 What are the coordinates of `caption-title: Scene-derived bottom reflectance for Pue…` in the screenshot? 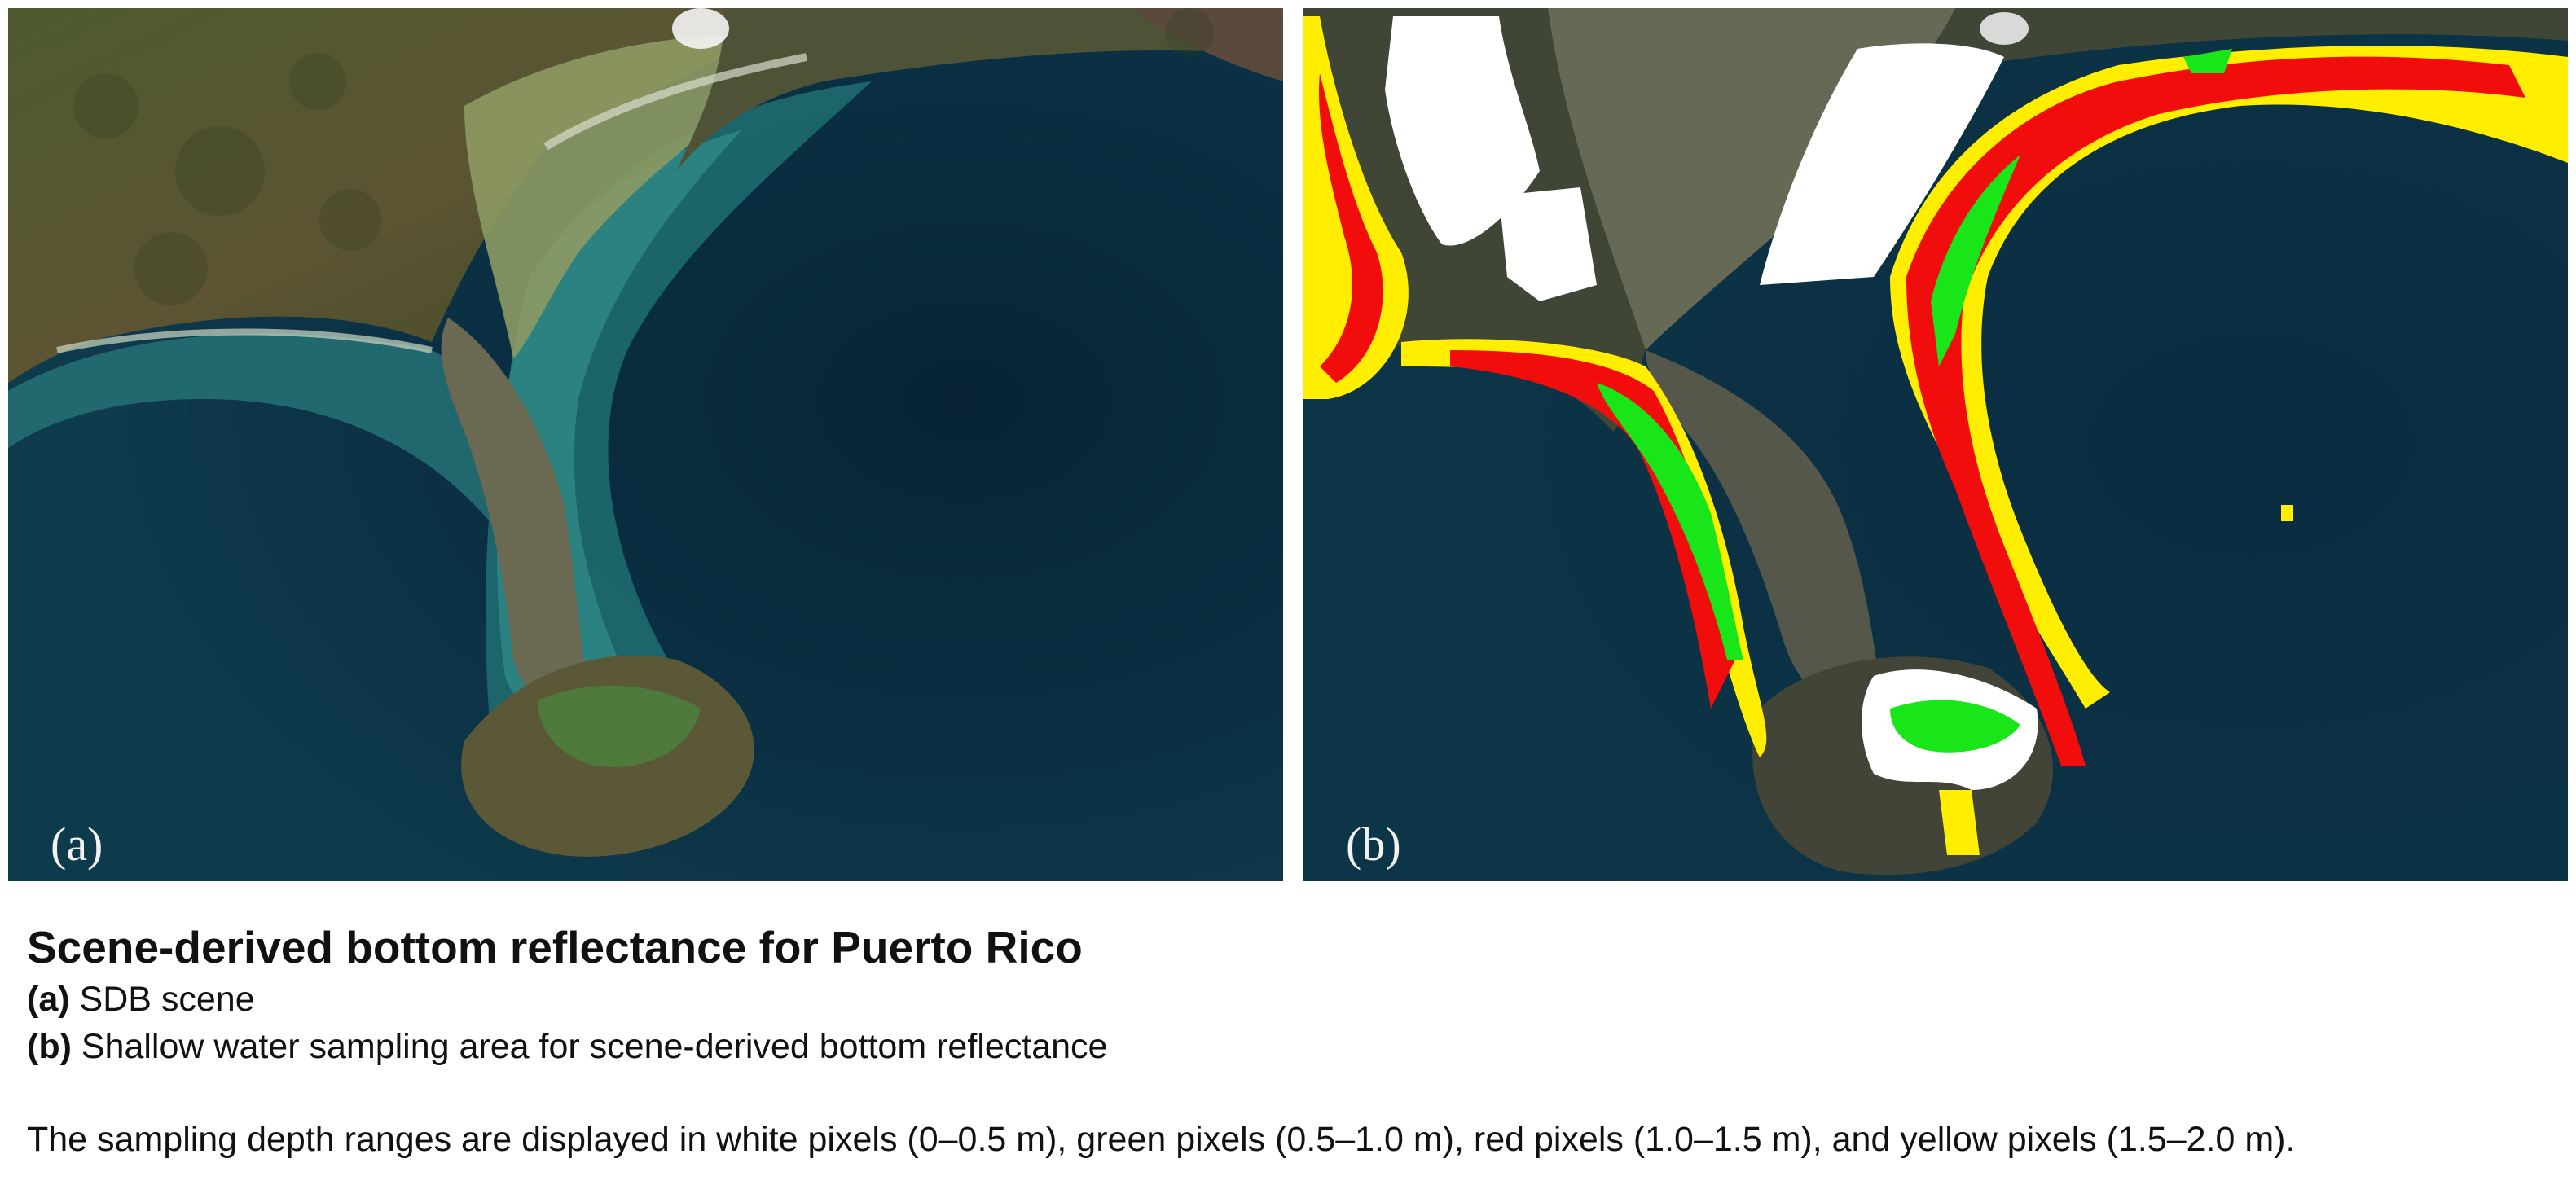 It's located at (555, 947).